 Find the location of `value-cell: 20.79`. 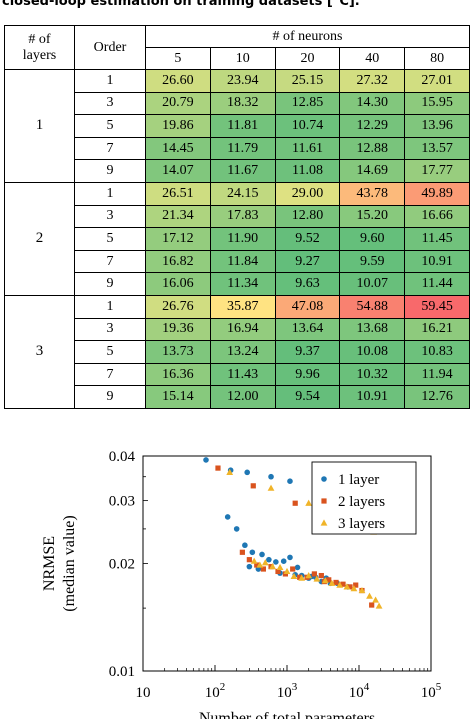

value-cell: 20.79 is located at coordinates (178, 103).